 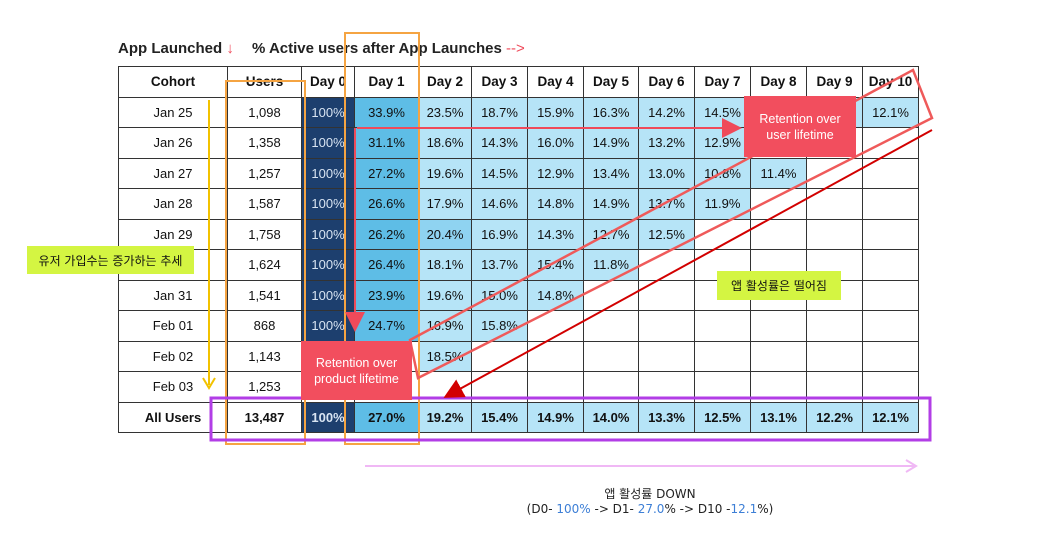 What do you see at coordinates (173, 143) in the screenshot?
I see `cohort-cell: Jan 26` at bounding box center [173, 143].